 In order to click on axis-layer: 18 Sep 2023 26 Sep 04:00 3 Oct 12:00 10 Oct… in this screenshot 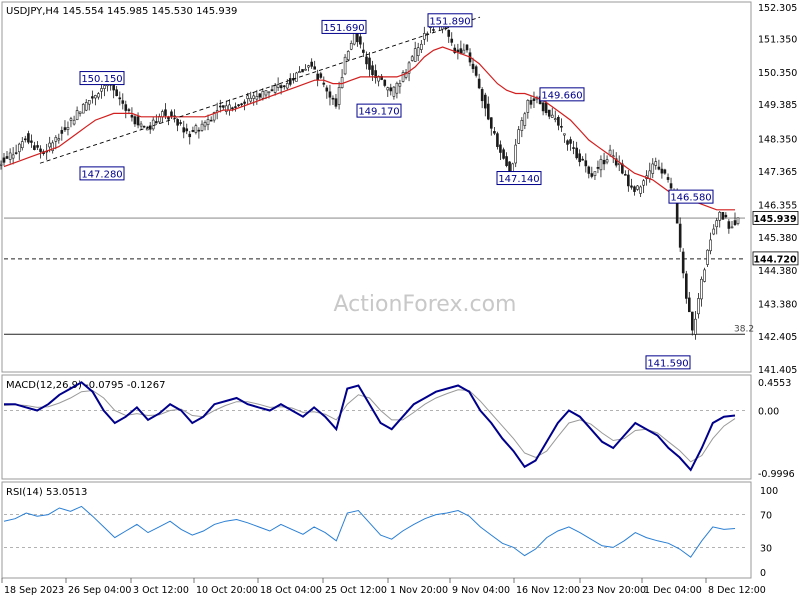, I will do `click(383, 587)`.